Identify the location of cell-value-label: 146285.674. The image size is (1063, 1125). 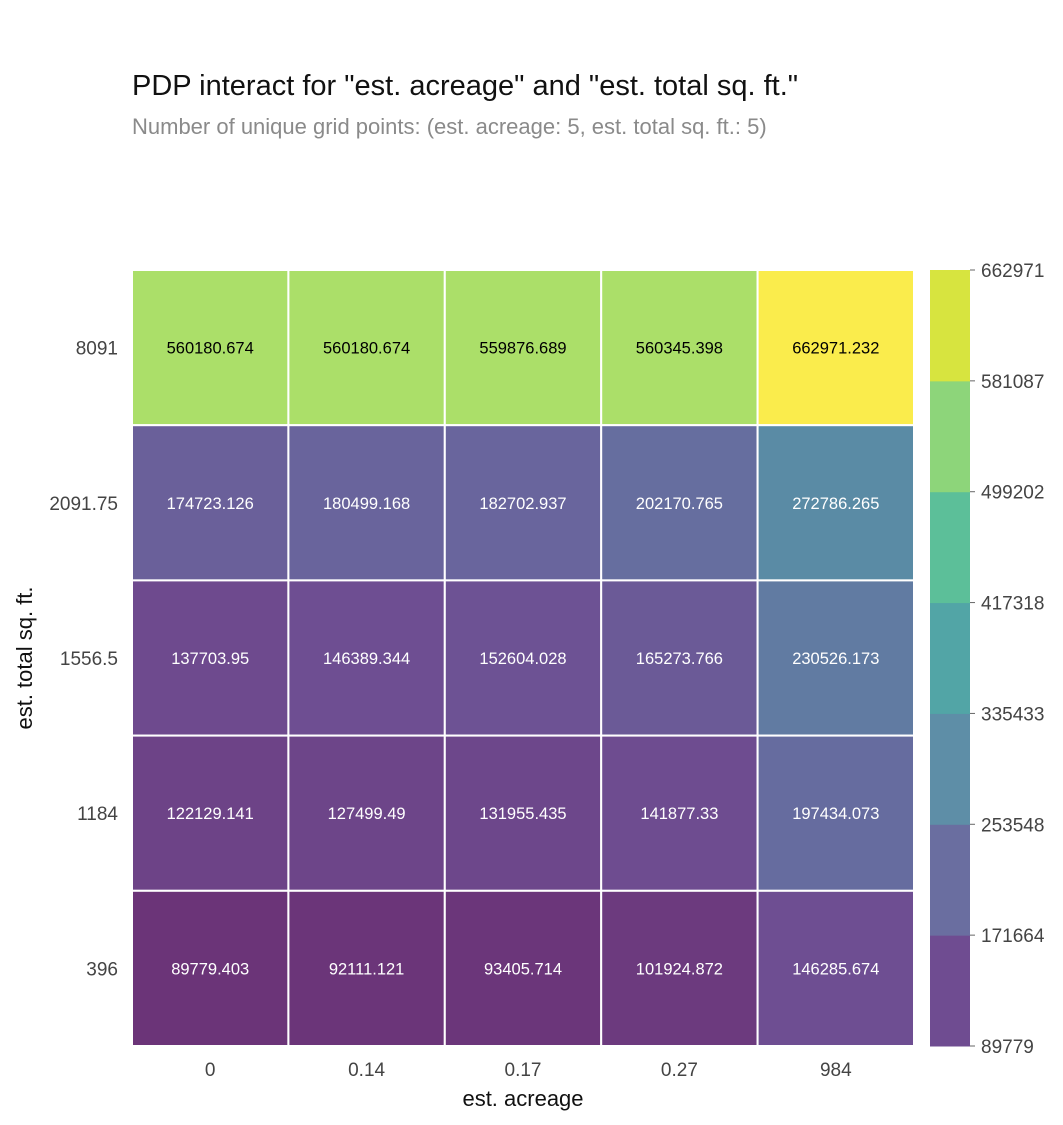
(835, 969).